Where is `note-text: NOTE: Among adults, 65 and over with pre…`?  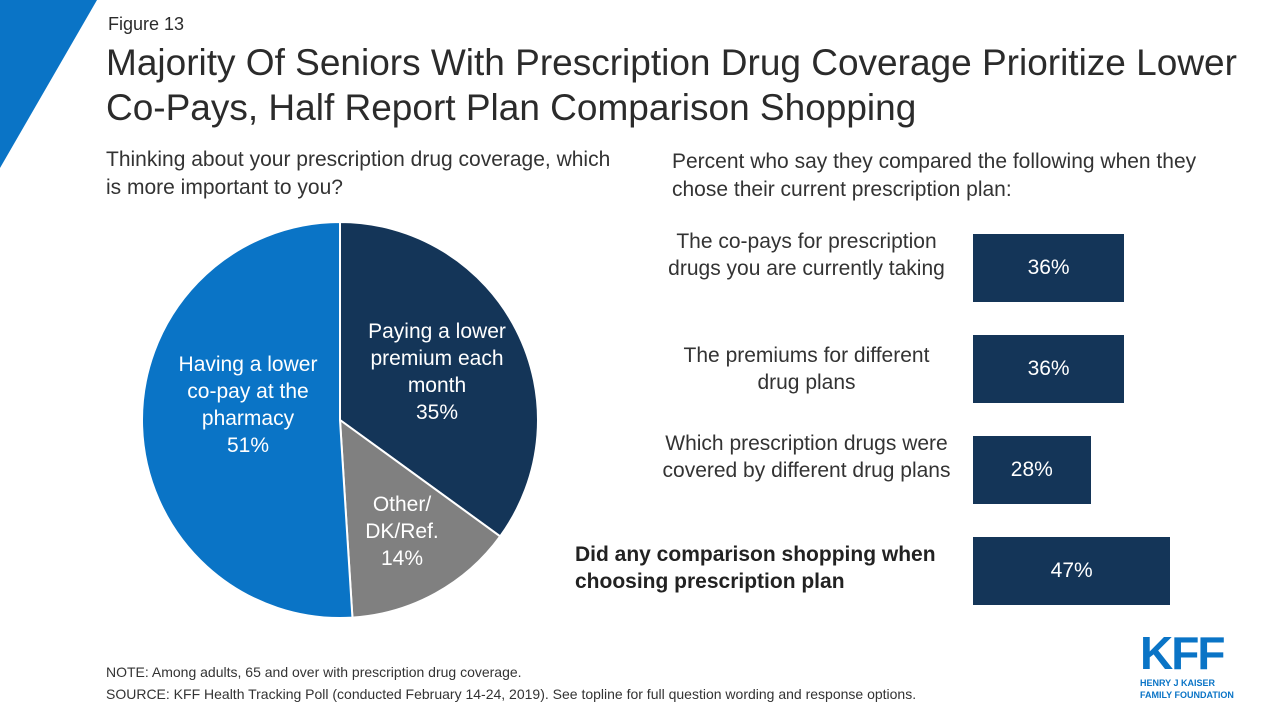
note-text: NOTE: Among adults, 65 and over with pre… is located at coordinates (314, 672).